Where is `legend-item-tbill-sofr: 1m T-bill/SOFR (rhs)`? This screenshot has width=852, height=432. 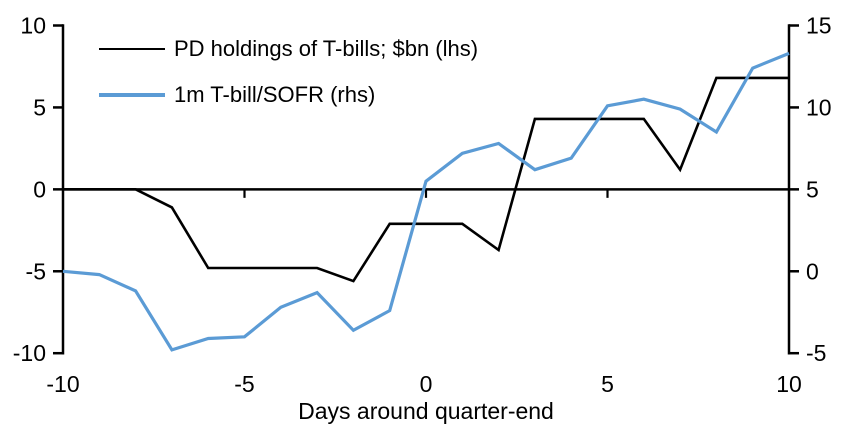 legend-item-tbill-sofr: 1m T-bill/SOFR (rhs) is located at coordinates (288, 95).